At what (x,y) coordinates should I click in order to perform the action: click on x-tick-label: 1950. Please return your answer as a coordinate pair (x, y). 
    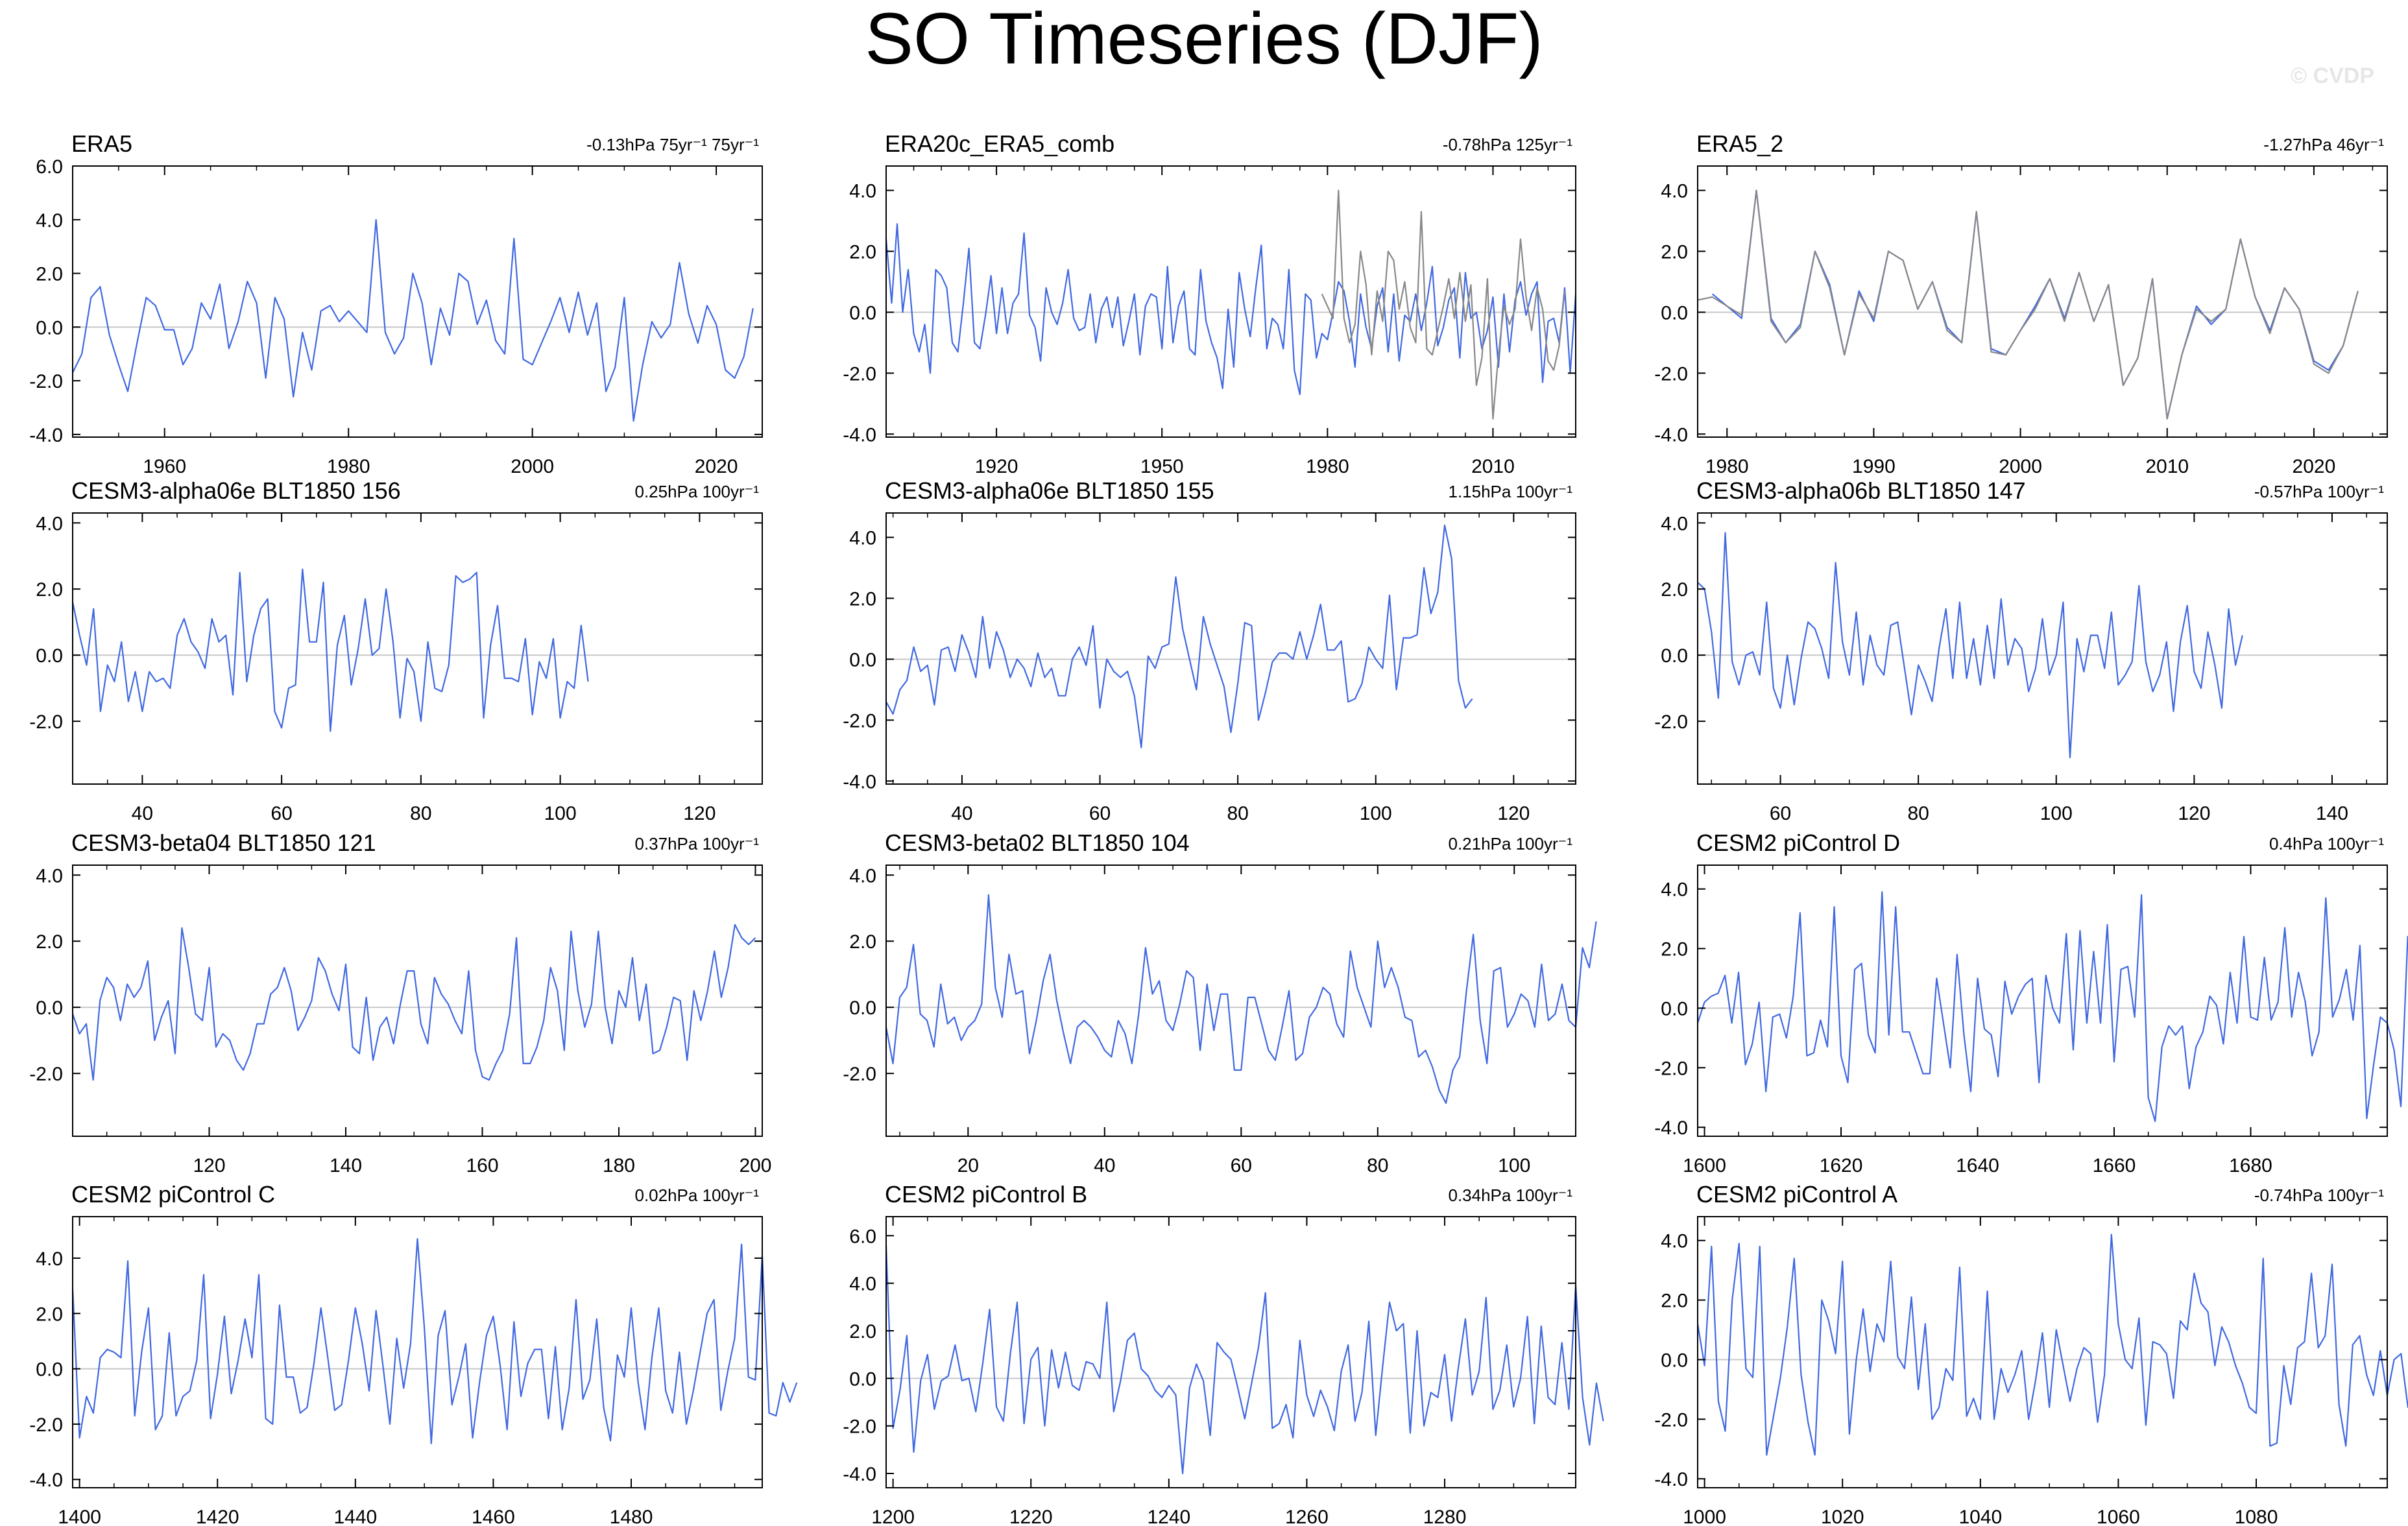
    Looking at the image, I should click on (1162, 466).